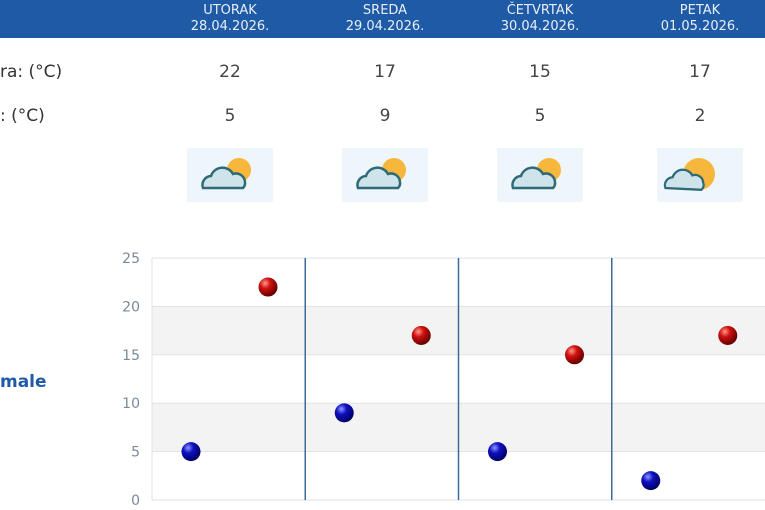  What do you see at coordinates (31, 72) in the screenshot?
I see `max-temp-label: ra: (°C)` at bounding box center [31, 72].